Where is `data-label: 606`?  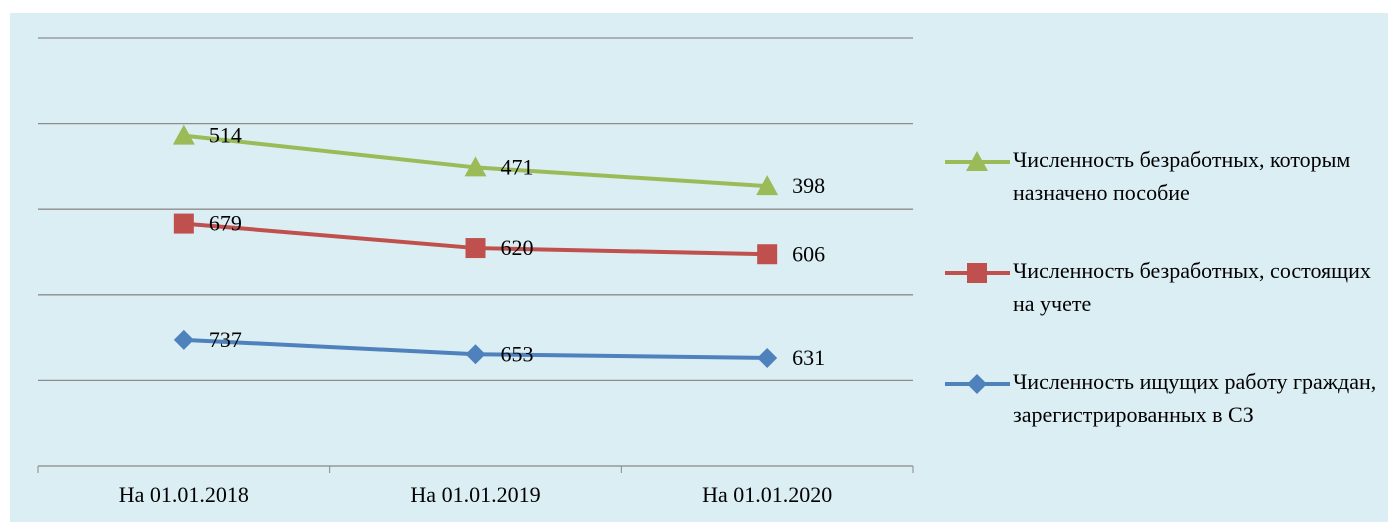
data-label: 606 is located at coordinates (808, 253).